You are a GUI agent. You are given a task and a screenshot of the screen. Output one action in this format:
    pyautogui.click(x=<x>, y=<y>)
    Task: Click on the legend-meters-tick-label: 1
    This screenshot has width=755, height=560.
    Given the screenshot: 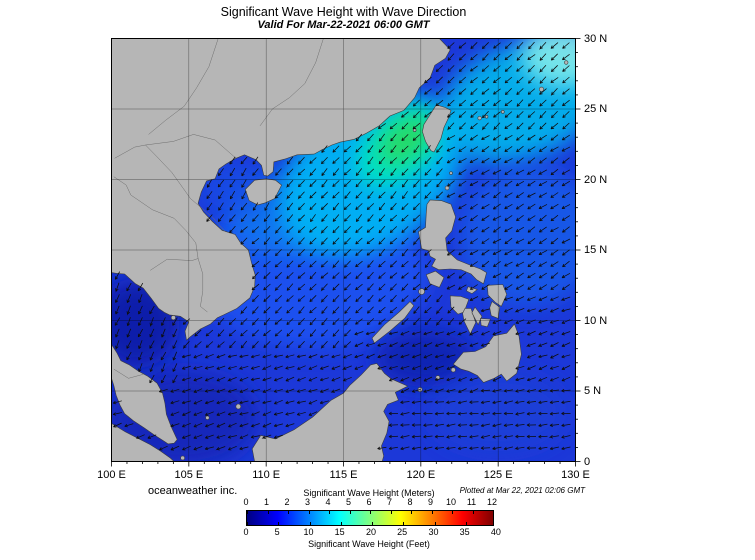 What is the action you would take?
    pyautogui.click(x=266, y=502)
    